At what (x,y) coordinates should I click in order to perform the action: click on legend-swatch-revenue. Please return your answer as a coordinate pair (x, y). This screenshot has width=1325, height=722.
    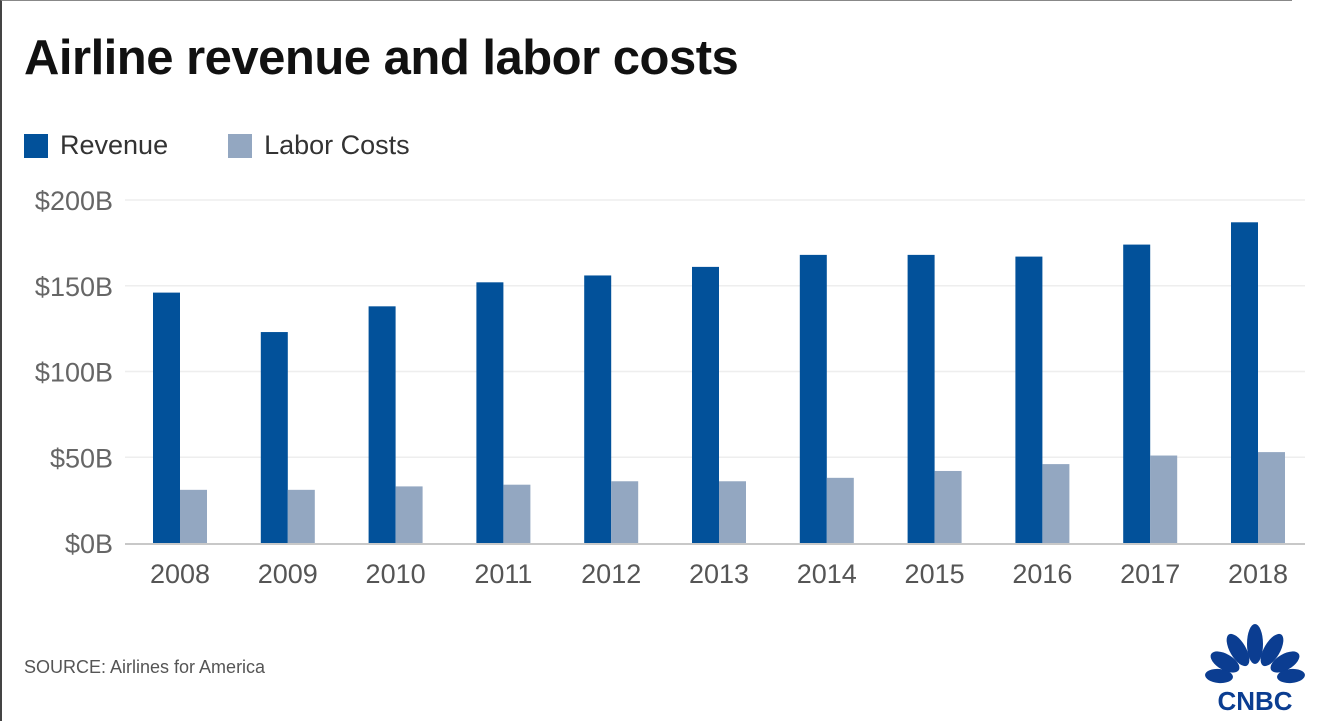
    Looking at the image, I should click on (36, 145).